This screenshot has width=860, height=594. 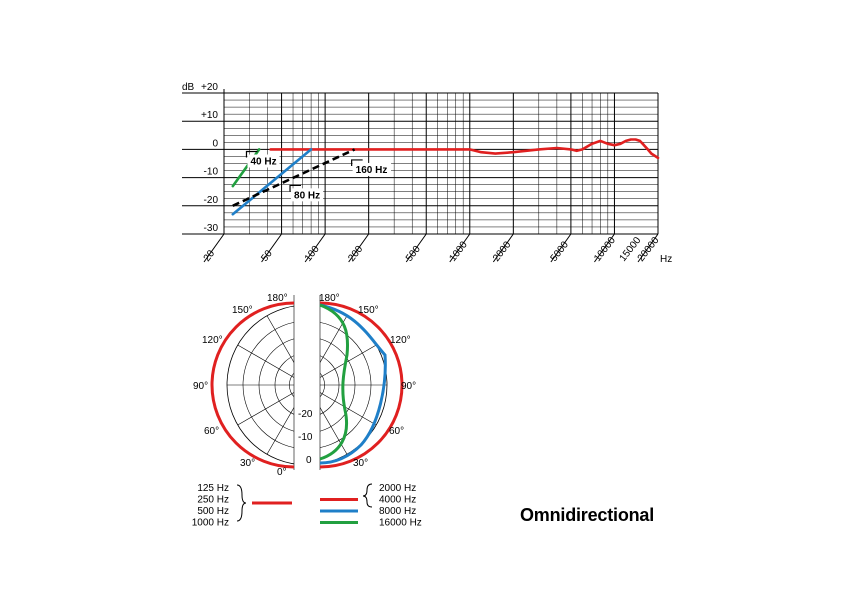 What do you see at coordinates (307, 387) in the screenshot?
I see `polar-center-gap` at bounding box center [307, 387].